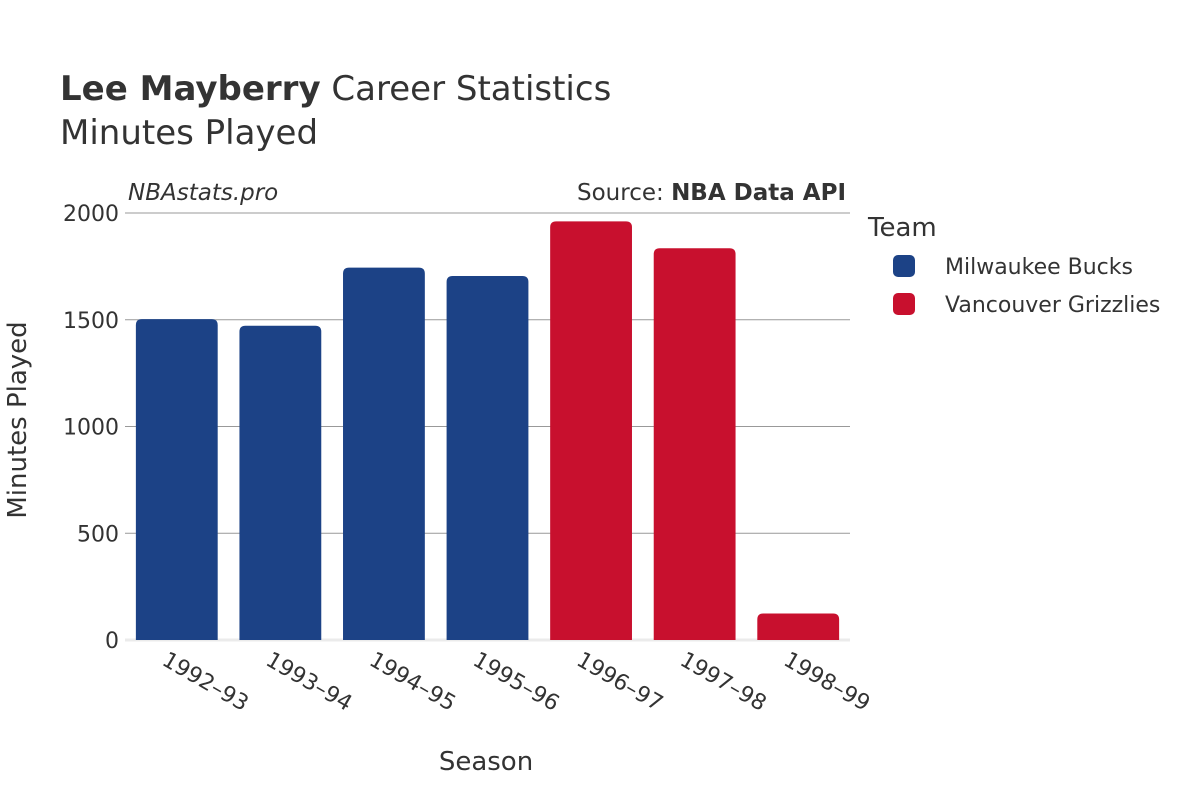 This screenshot has height=804, width=1200. Describe the element at coordinates (624, 193) in the screenshot. I see `source-prefix: Source:` at that location.